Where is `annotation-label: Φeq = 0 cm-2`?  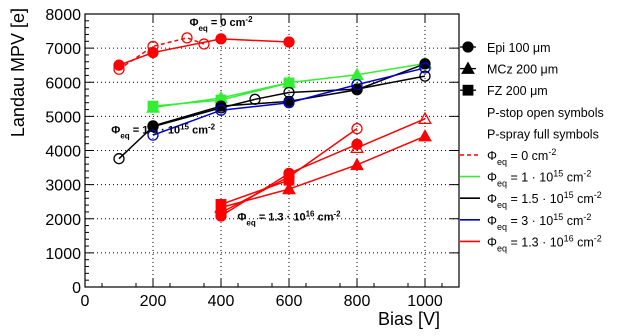 annotation-label: Φeq = 0 cm-2 is located at coordinates (221, 23).